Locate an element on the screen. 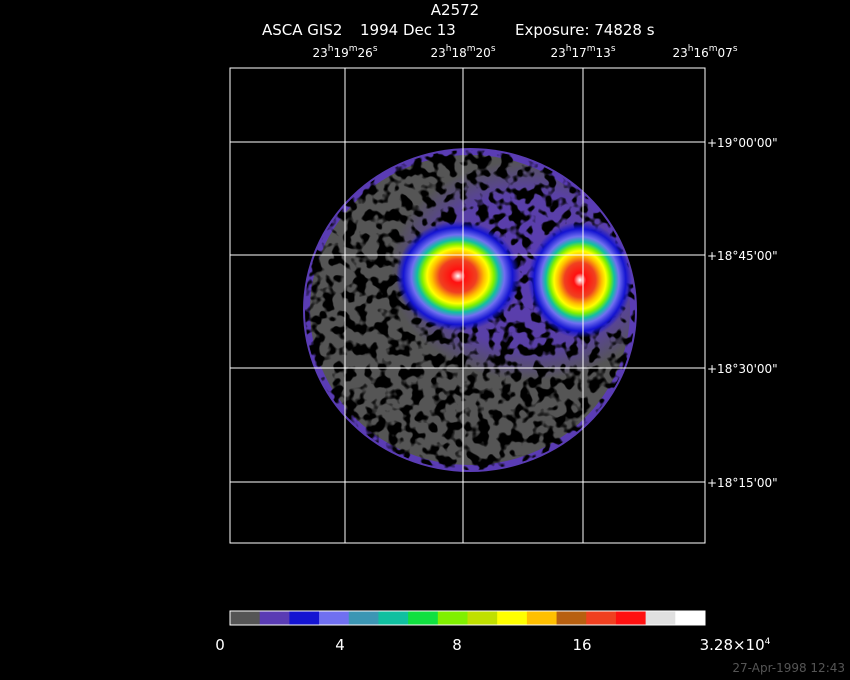  dec-label: +19°00'00" is located at coordinates (742, 143).